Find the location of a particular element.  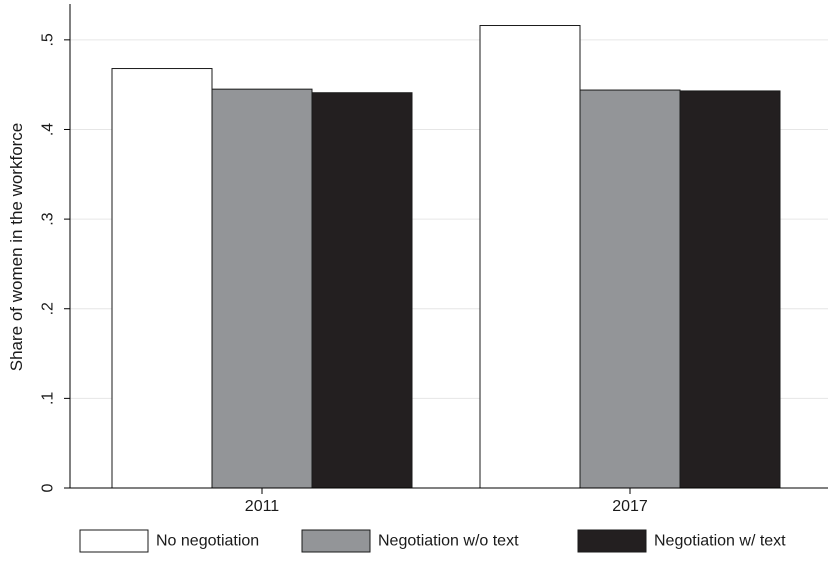

y-tick-label: .1 is located at coordinates (48, 398).